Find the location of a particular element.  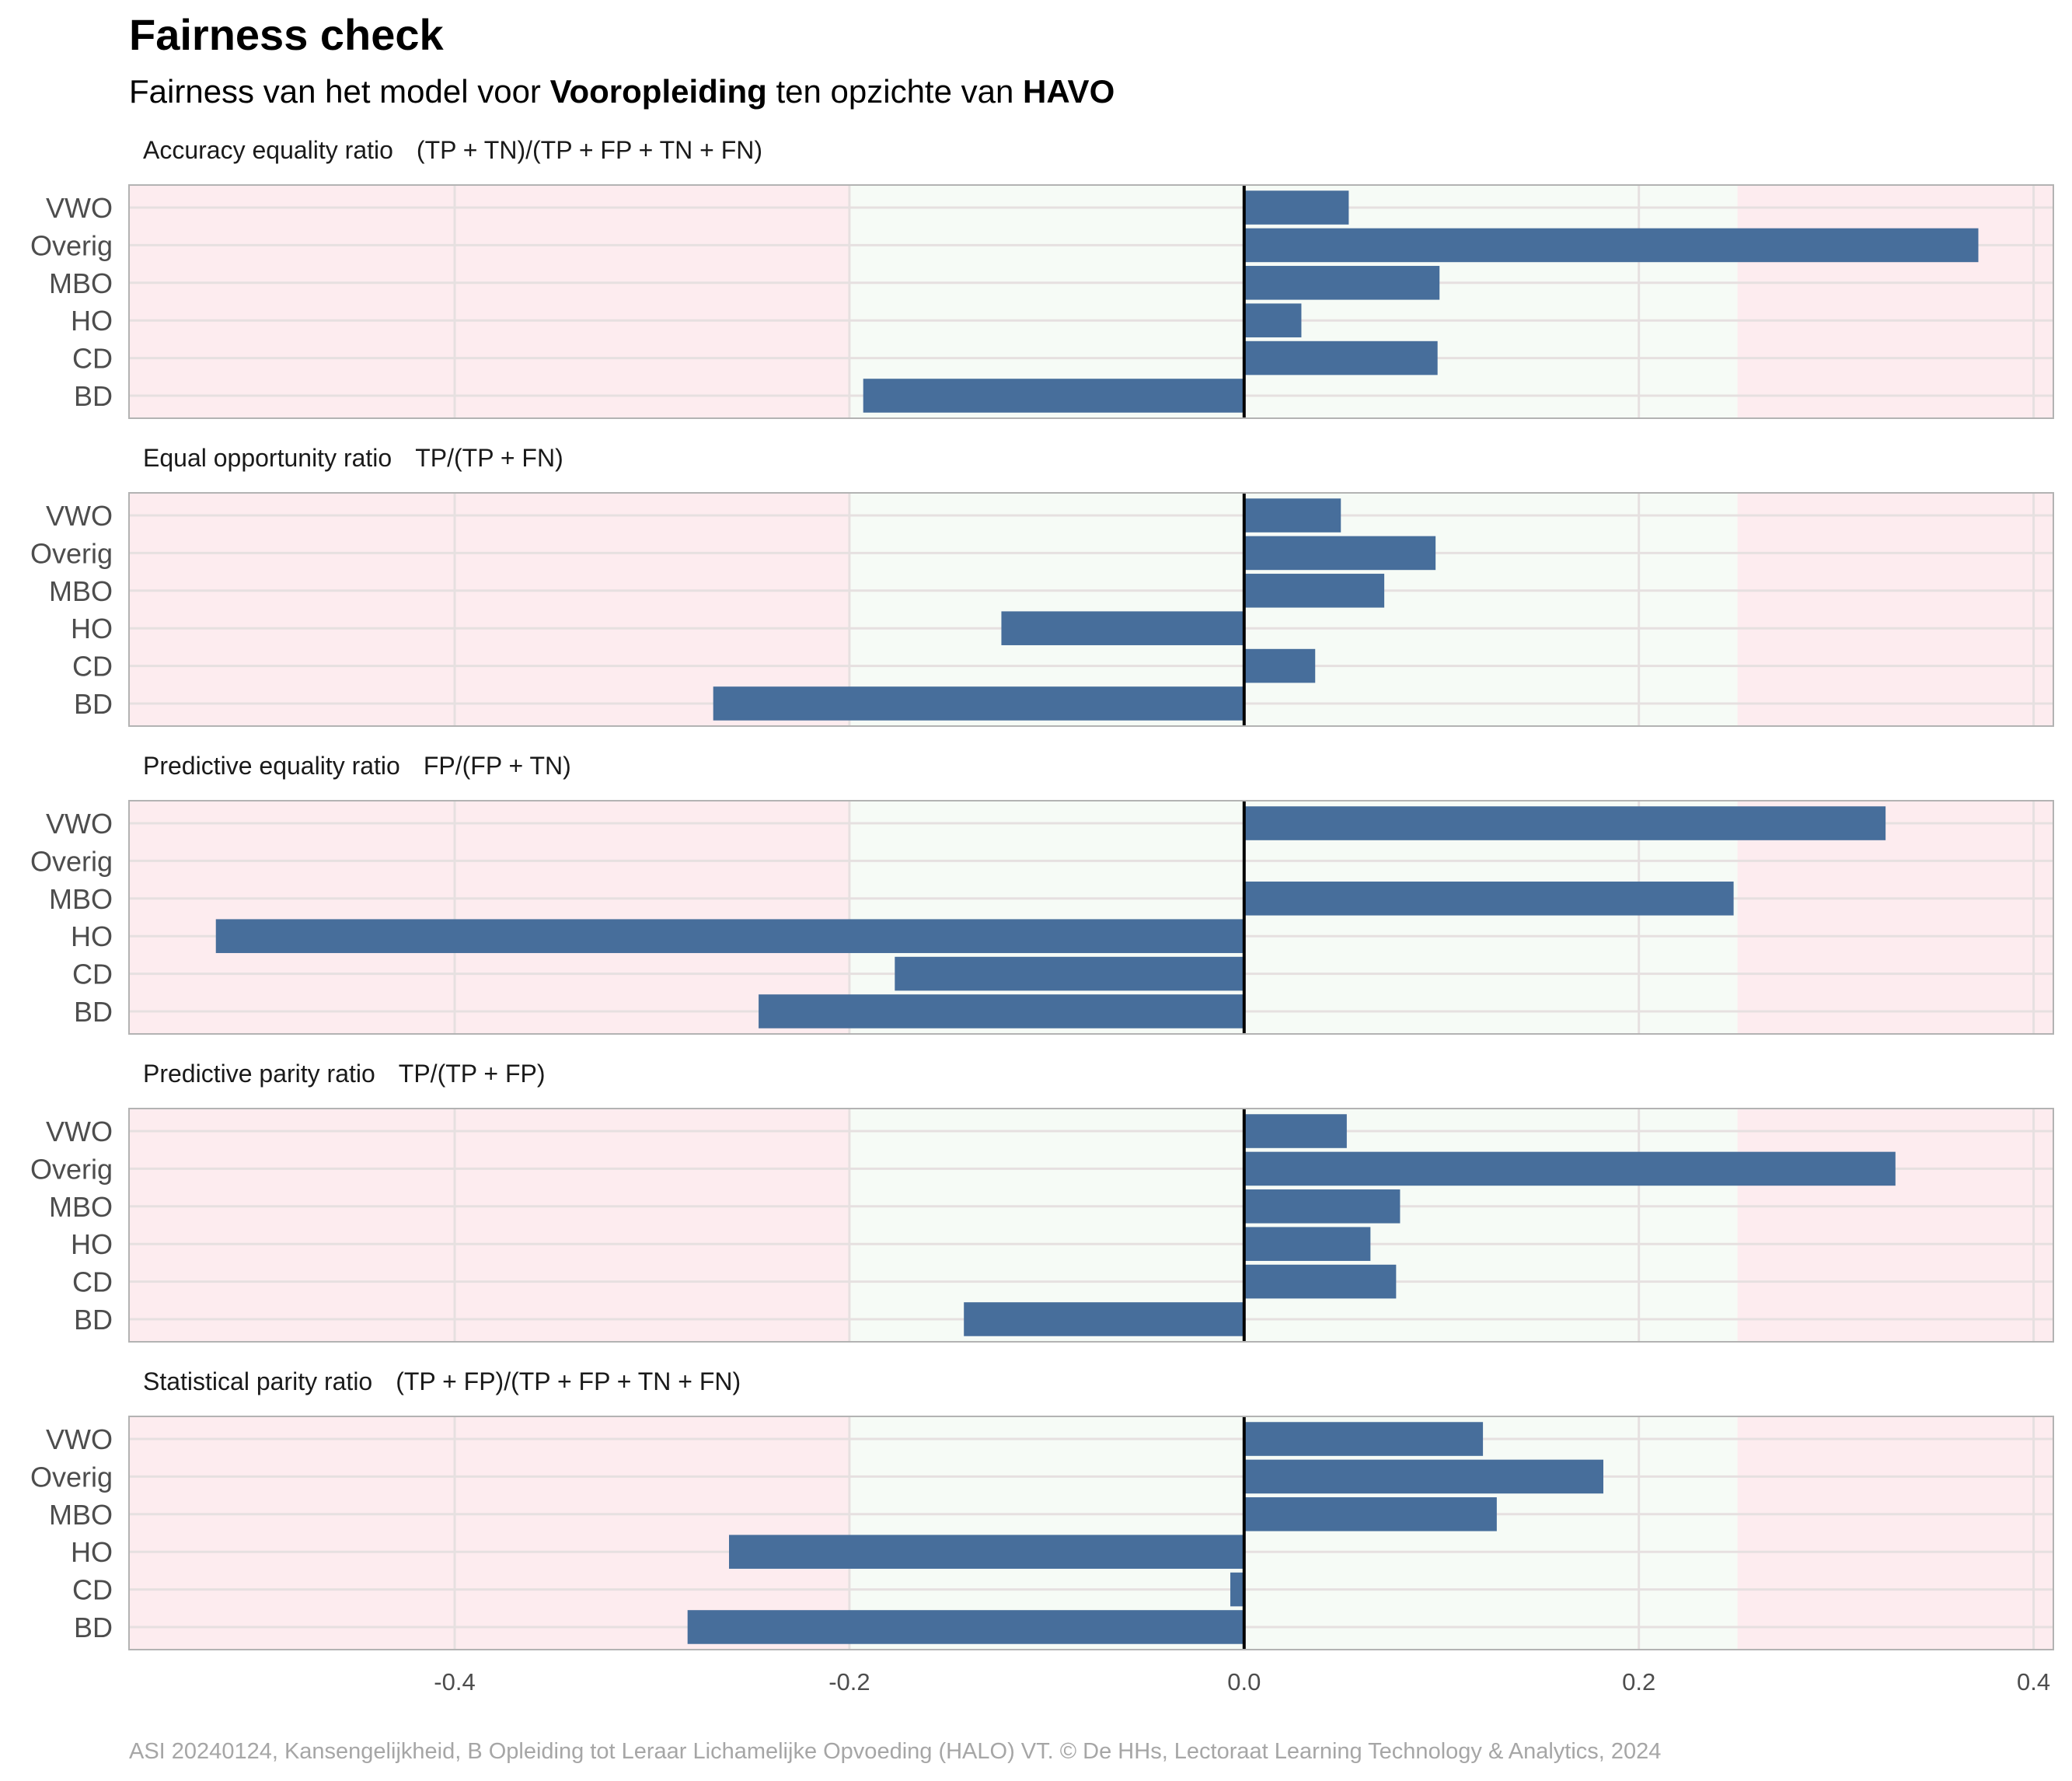

subtitle-part-2: ten opzichte van is located at coordinates (895, 91).